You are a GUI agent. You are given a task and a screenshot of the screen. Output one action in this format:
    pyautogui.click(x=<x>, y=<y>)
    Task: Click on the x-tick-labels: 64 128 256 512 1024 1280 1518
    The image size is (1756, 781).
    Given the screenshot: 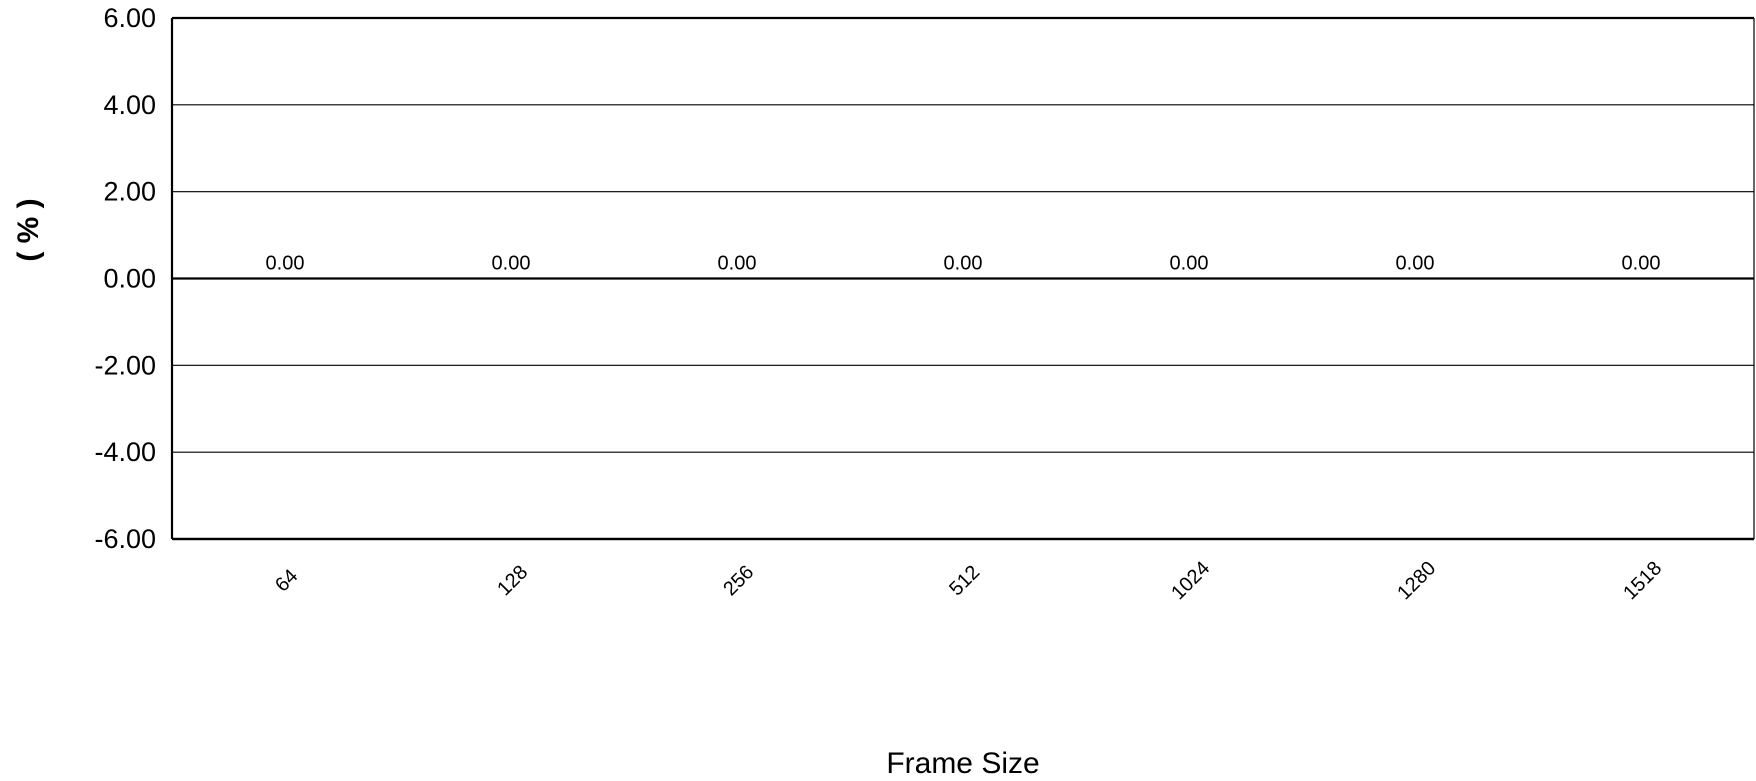 What is the action you would take?
    pyautogui.click(x=968, y=580)
    